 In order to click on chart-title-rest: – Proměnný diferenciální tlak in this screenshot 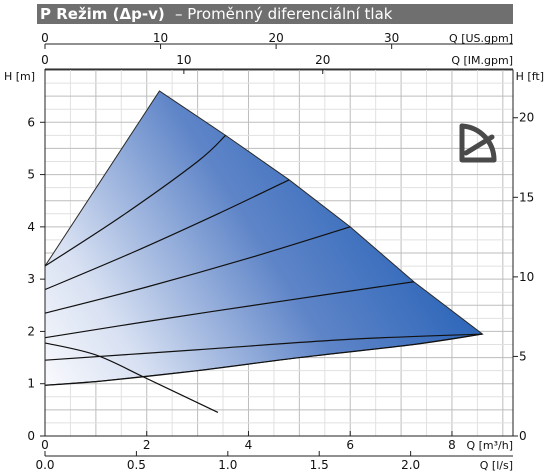, I will do `click(284, 14)`.